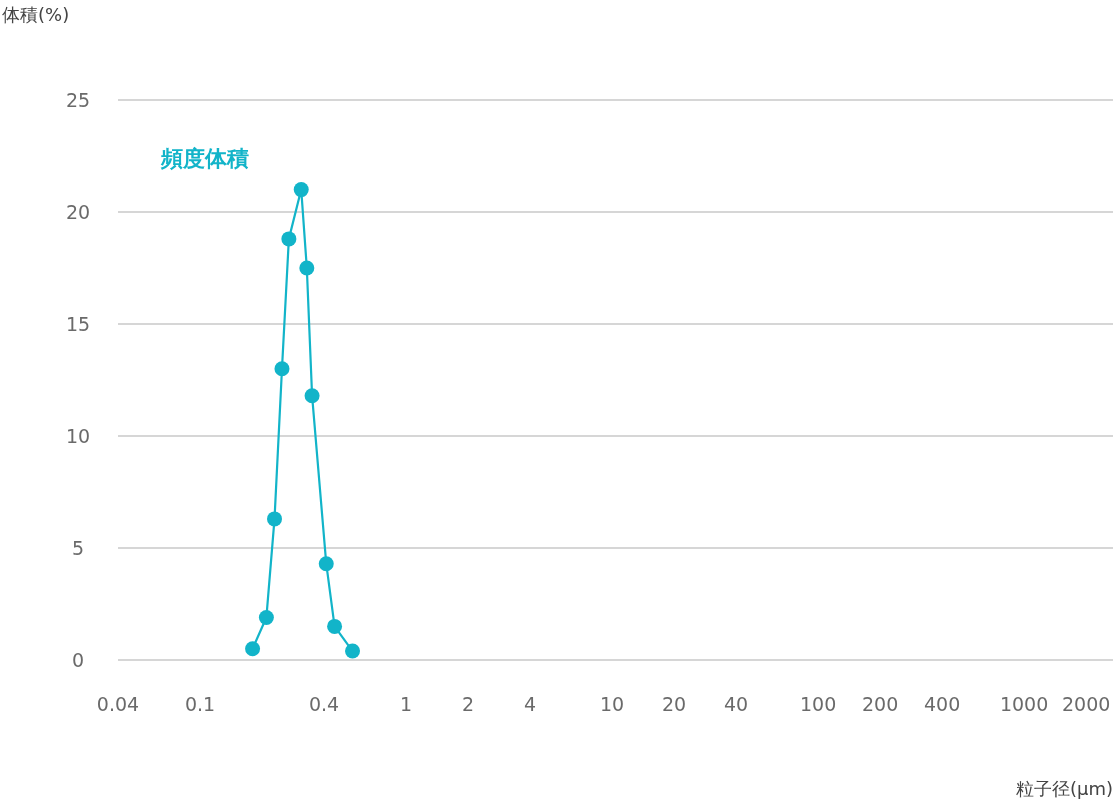 The height and width of the screenshot is (802, 1120). Describe the element at coordinates (1024, 704) in the screenshot. I see `x-tick-label: 1000` at that location.